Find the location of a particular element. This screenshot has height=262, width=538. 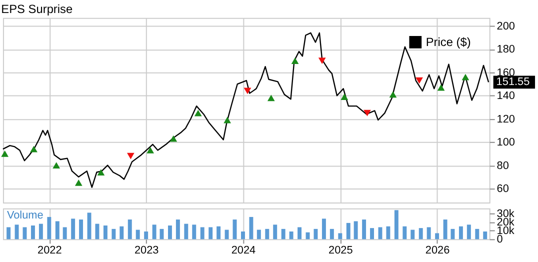

y-tick-label: 160 is located at coordinates (506, 72).